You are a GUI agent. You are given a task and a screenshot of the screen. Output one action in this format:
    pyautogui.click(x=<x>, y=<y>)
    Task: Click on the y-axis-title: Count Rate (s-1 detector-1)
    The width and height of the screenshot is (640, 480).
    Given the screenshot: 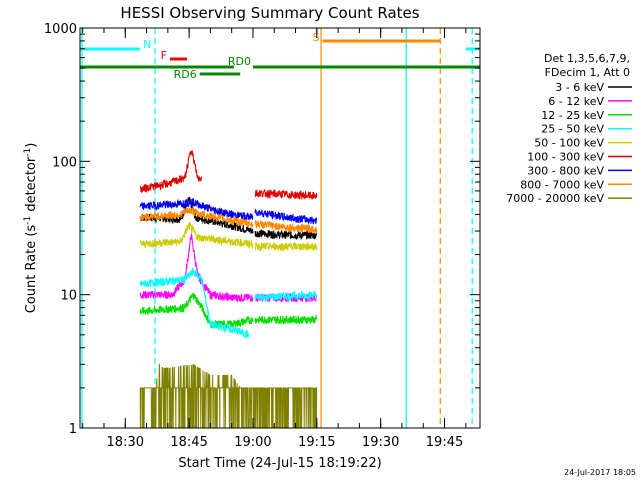 What is the action you would take?
    pyautogui.click(x=31, y=228)
    